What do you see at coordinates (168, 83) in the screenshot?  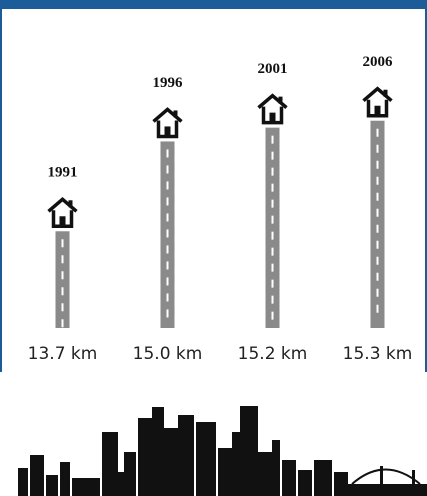 I see `year-label: 1996` at bounding box center [168, 83].